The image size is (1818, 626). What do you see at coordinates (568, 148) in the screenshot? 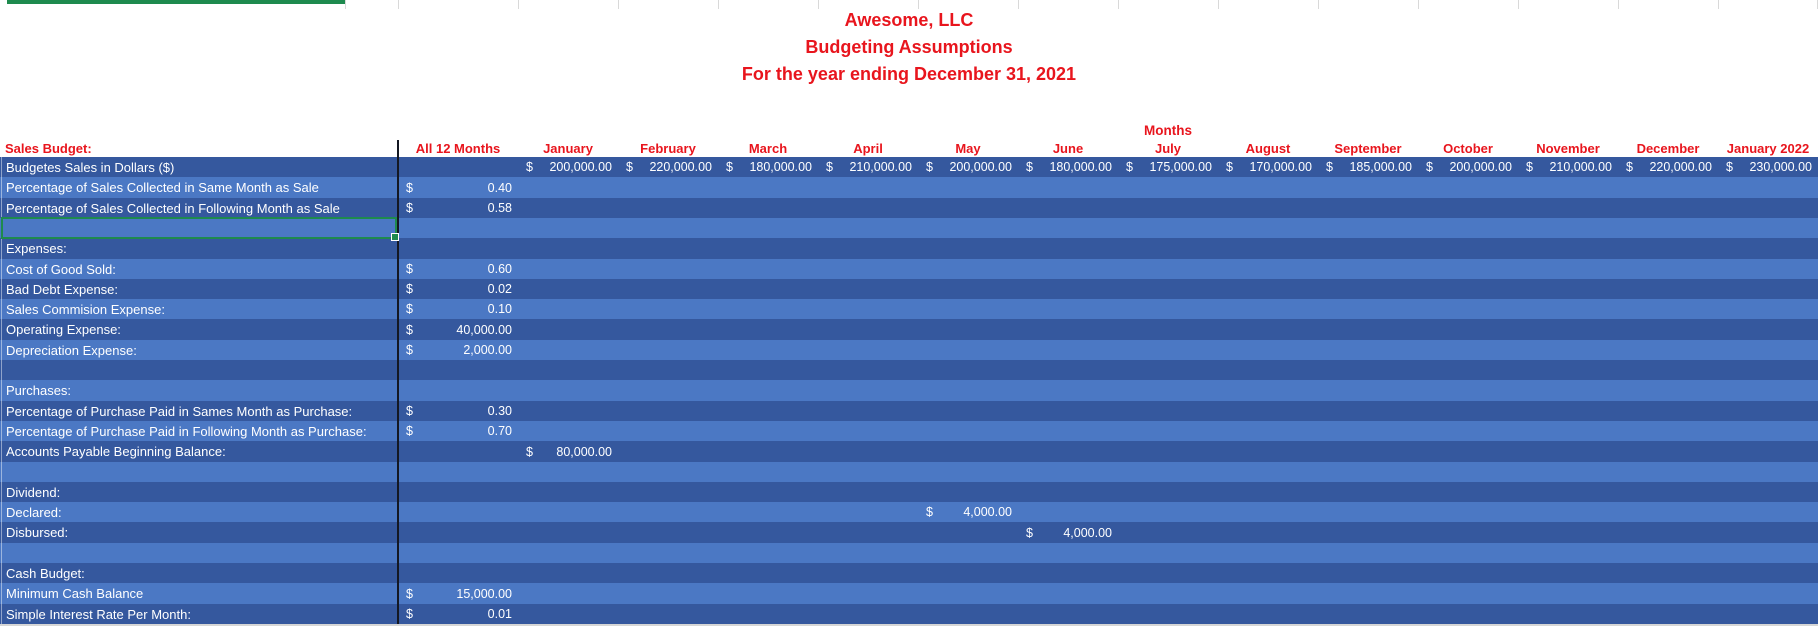
I see `column-header-jan: January` at bounding box center [568, 148].